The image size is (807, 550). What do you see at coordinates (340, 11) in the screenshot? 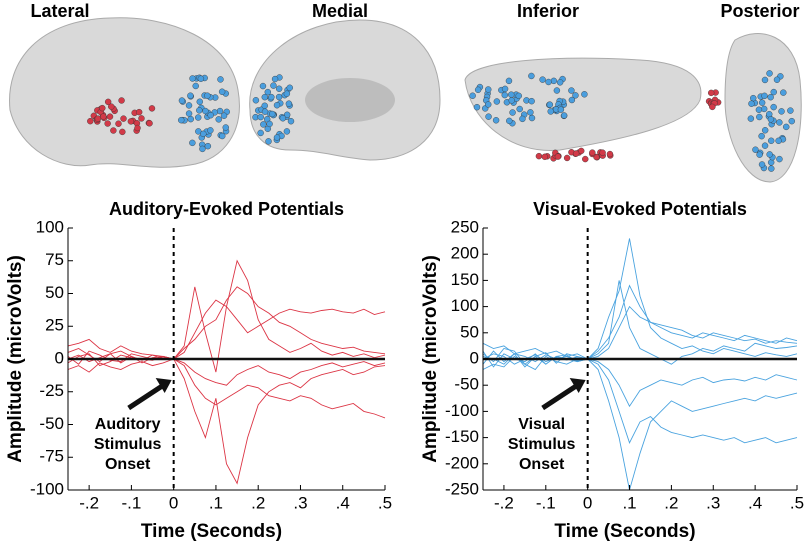
I see `view-label: Medial` at bounding box center [340, 11].